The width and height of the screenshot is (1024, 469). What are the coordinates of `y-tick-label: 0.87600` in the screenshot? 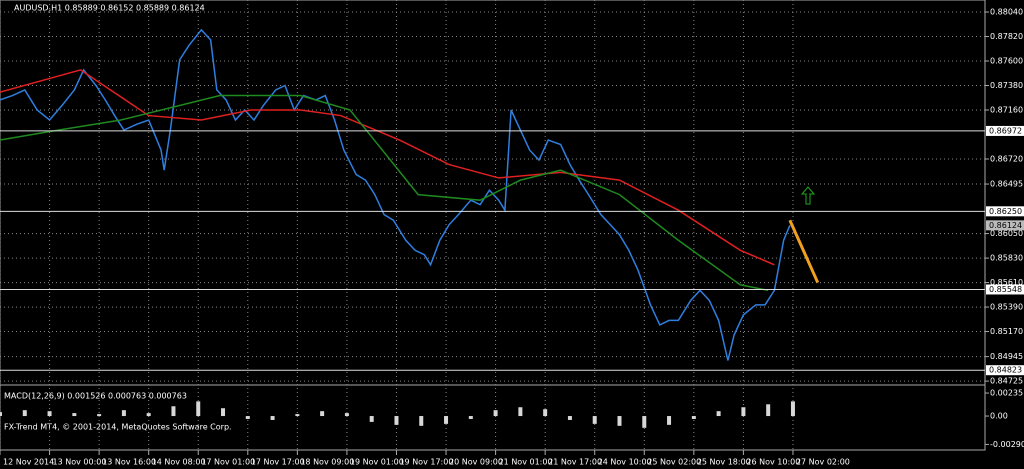 It's located at (1006, 61).